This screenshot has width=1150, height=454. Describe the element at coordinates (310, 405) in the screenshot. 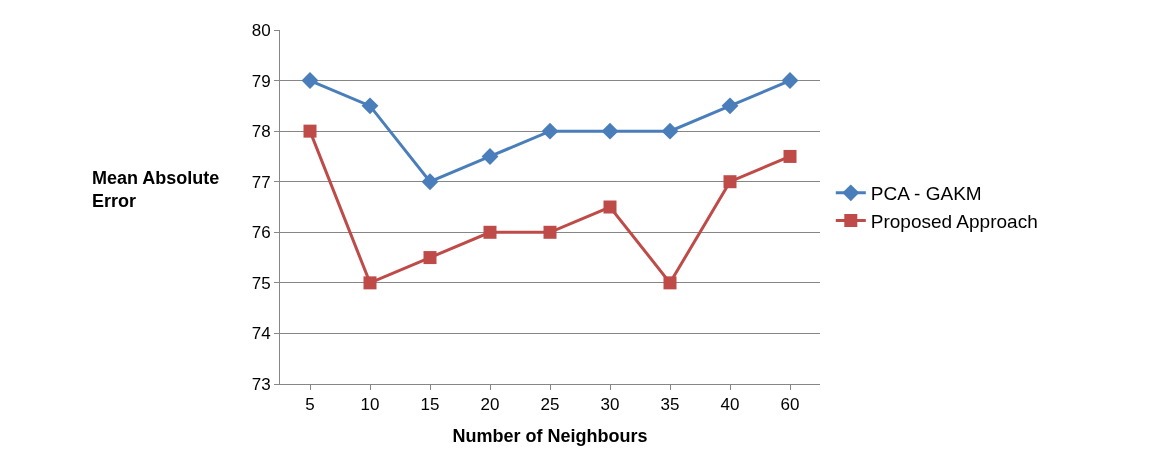

I see `x-tick-label: 5` at that location.